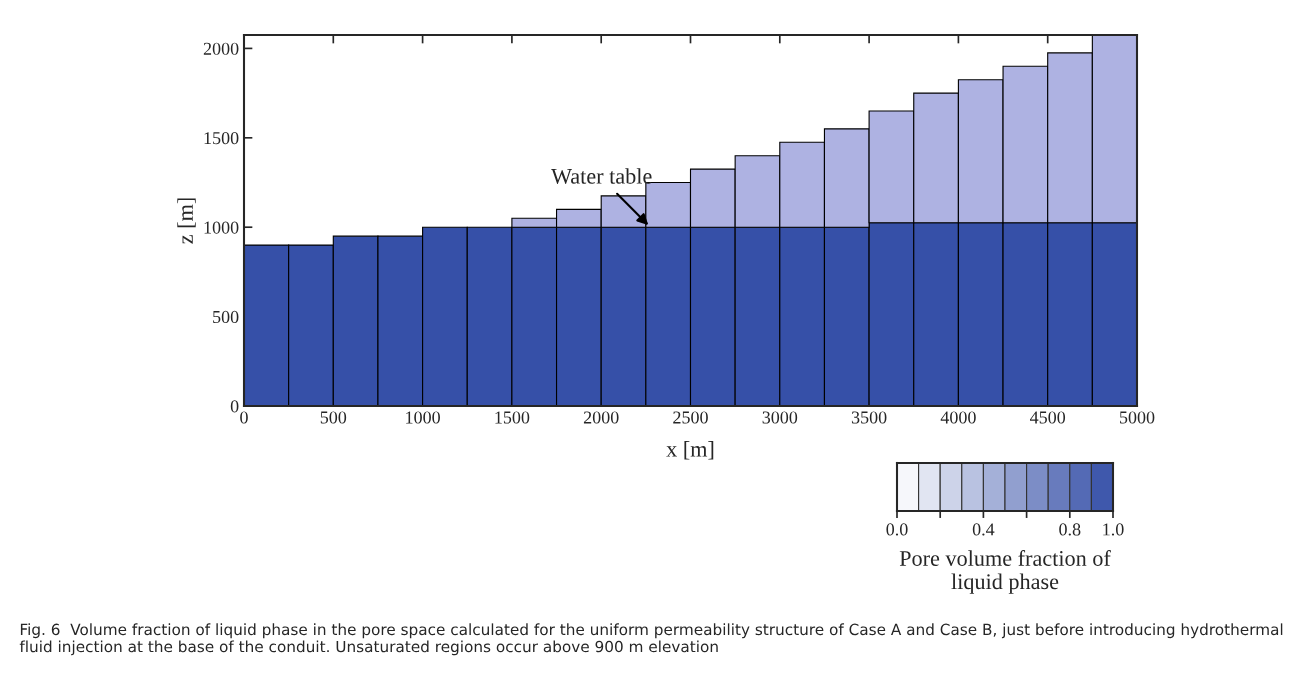 The width and height of the screenshot is (1295, 685). Describe the element at coordinates (1048, 417) in the screenshot. I see `x-tick-label: 4500` at that location.